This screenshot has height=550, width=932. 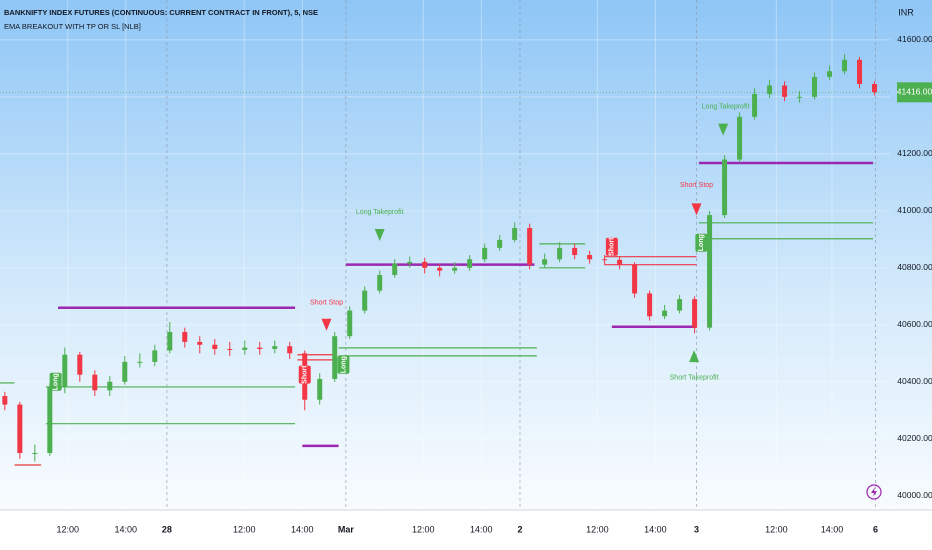 I want to click on signal-box-label: Short, so click(x=305, y=374).